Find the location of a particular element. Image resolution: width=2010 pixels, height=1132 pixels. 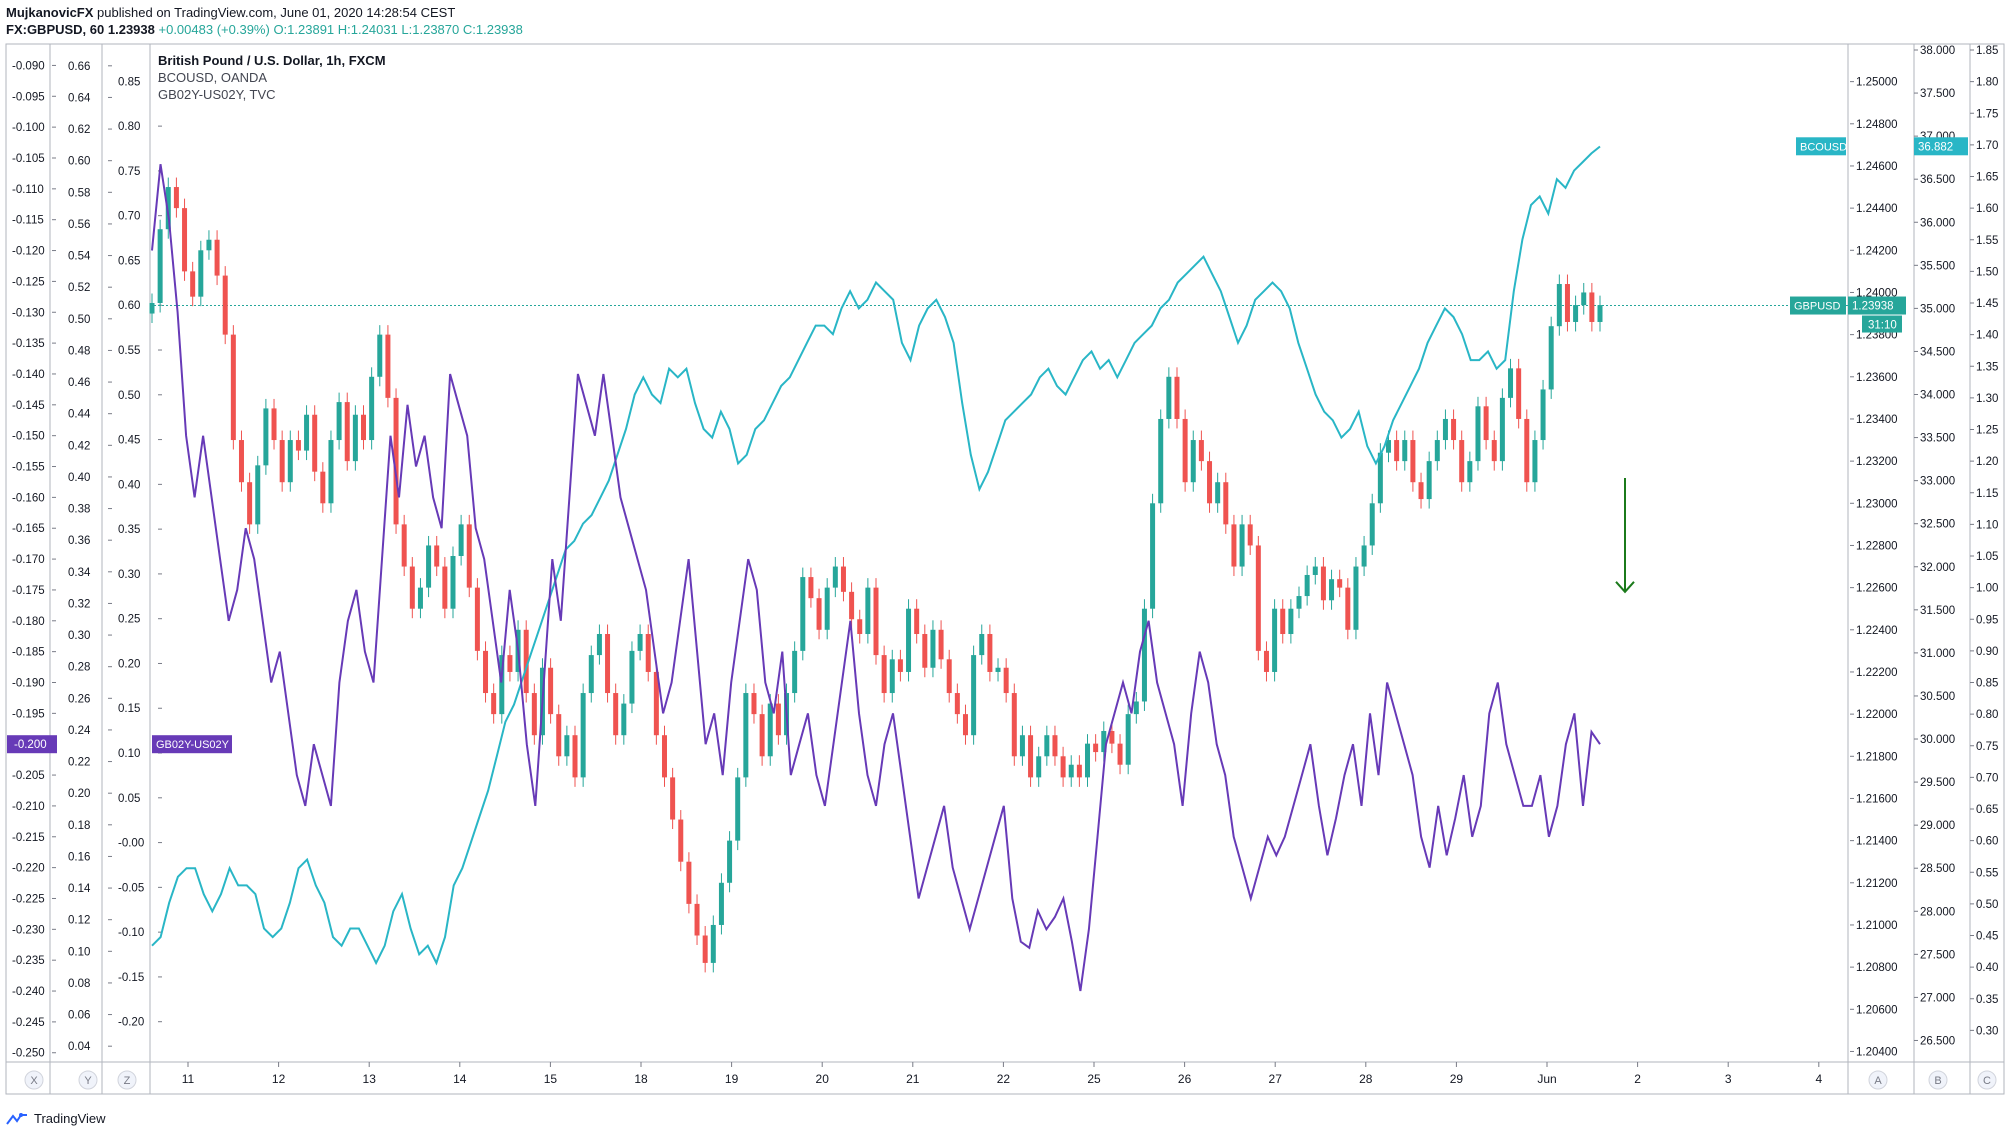

y-scale-tick: 0.10 is located at coordinates (129, 754).